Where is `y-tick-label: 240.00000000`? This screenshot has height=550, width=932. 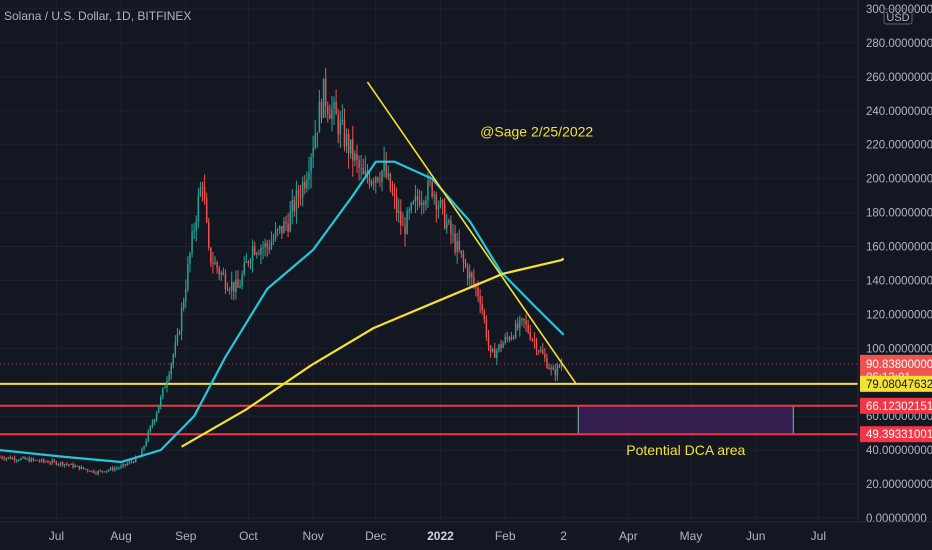 y-tick-label: 240.00000000 is located at coordinates (899, 112).